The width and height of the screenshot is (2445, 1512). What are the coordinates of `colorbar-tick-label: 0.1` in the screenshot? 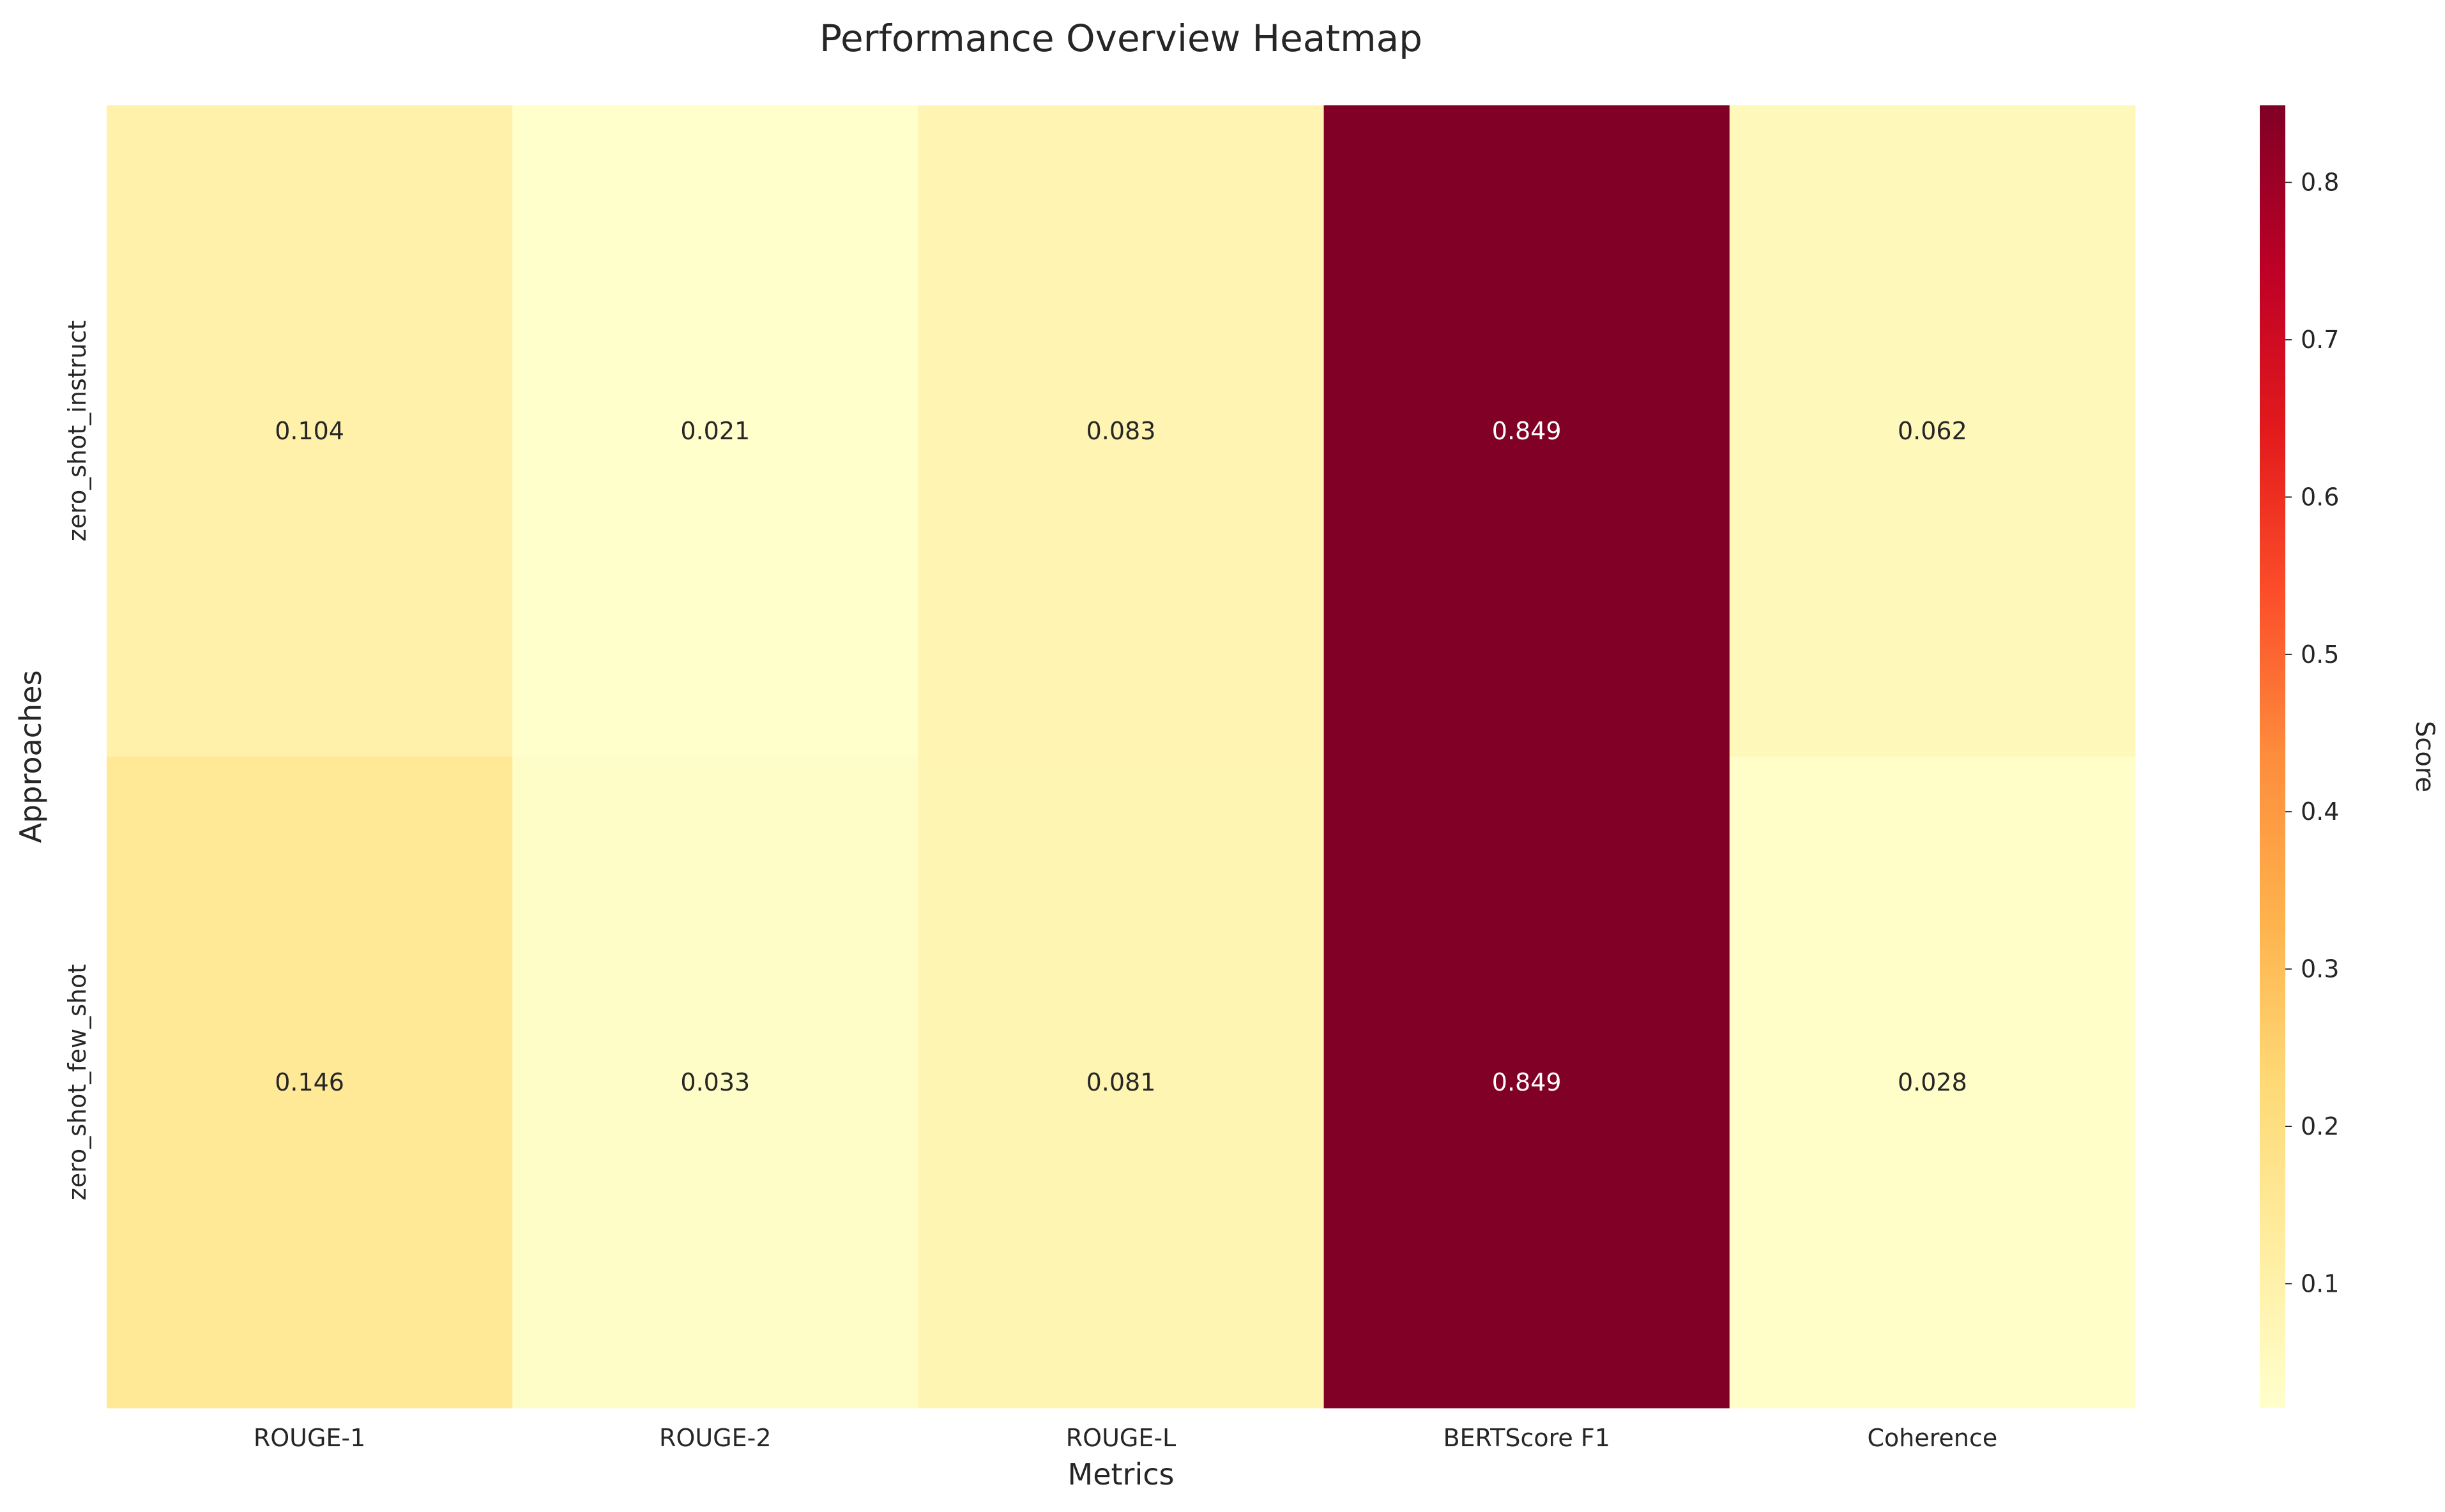 It's located at (2320, 1283).